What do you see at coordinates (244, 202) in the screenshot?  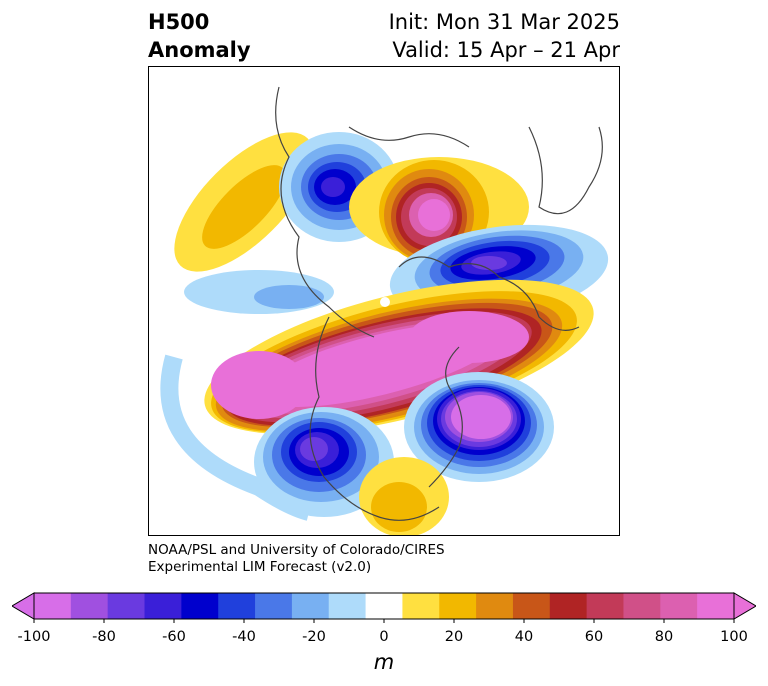 I see `anomaly-positive-nw-pacific` at bounding box center [244, 202].